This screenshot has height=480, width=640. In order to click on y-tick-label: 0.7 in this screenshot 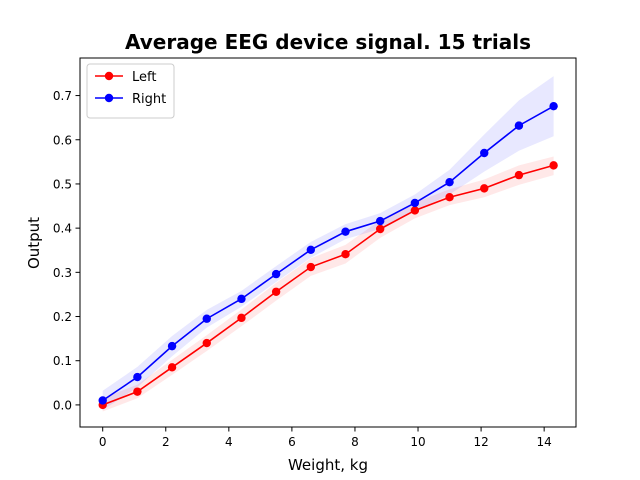, I will do `click(62, 96)`.